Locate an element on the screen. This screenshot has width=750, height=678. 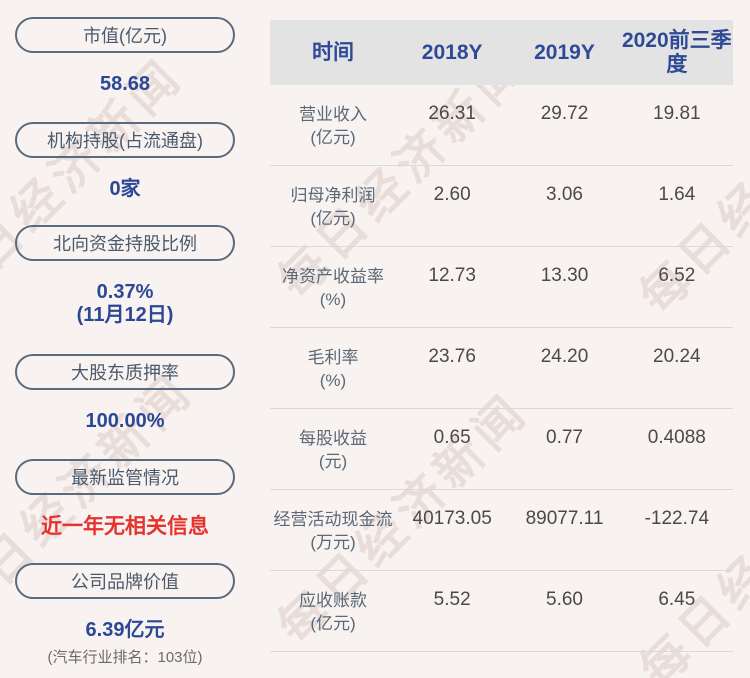
cell-value: 24.20 is located at coordinates (564, 356).